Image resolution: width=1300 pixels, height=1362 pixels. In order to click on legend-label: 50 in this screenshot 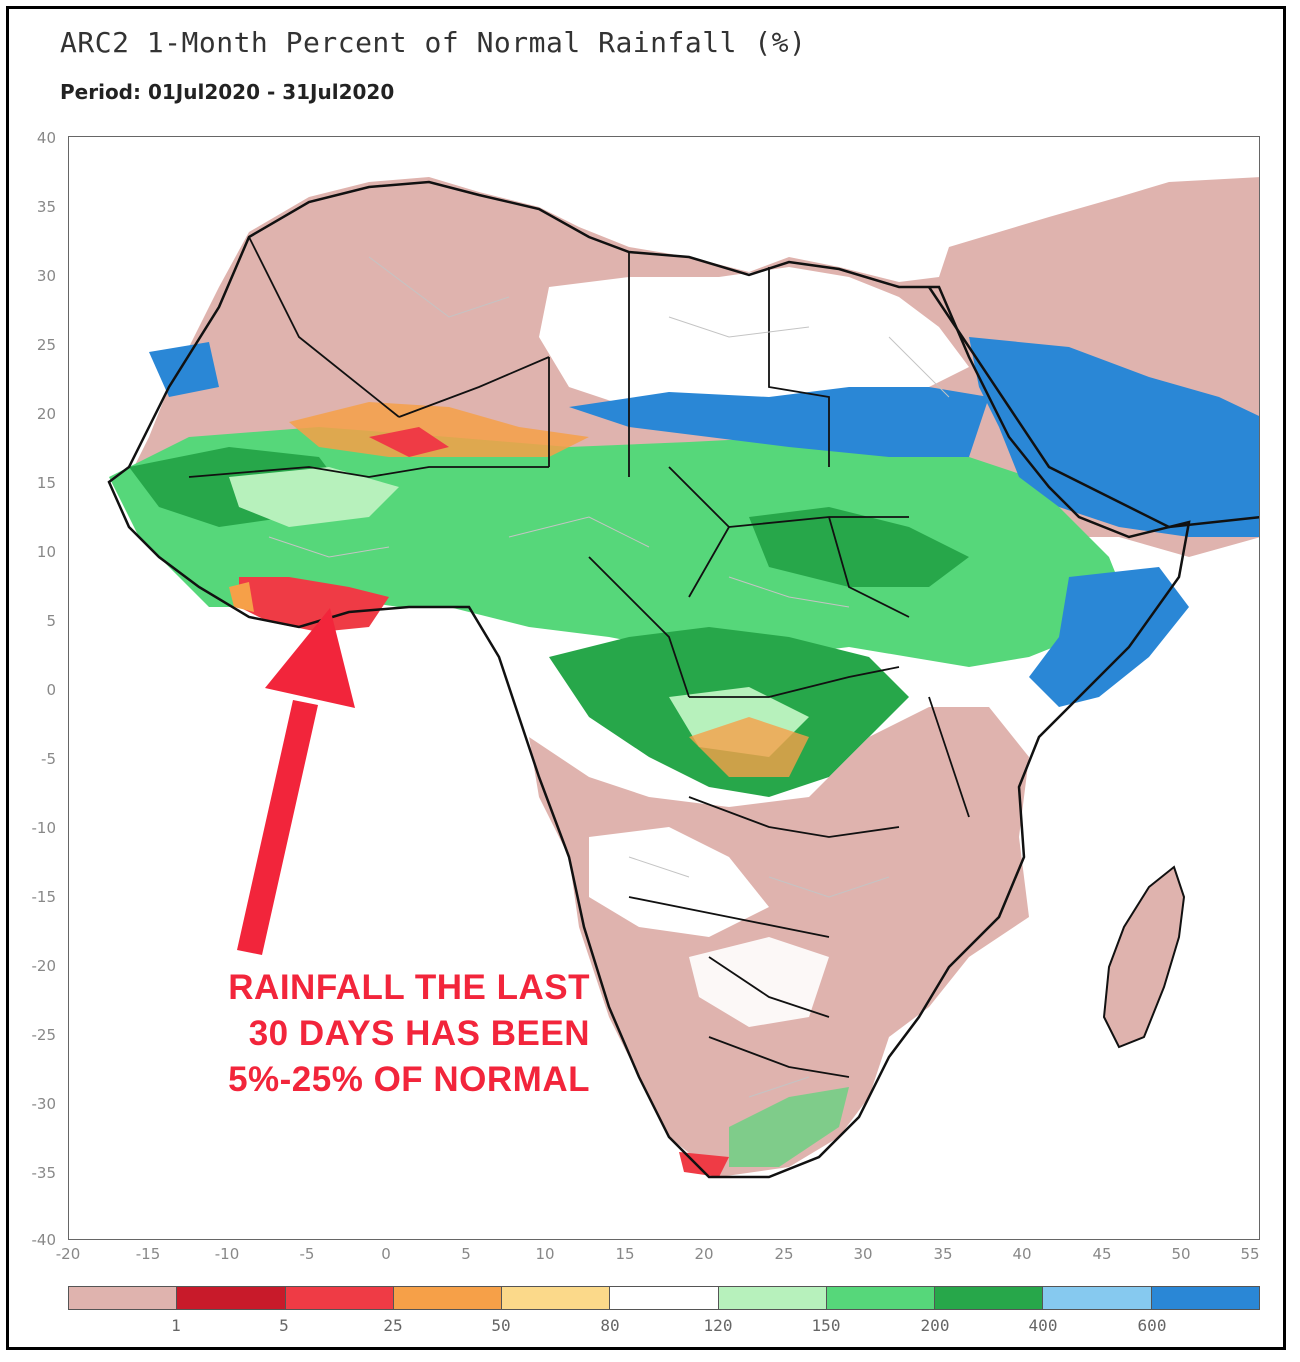, I will do `click(501, 1325)`.